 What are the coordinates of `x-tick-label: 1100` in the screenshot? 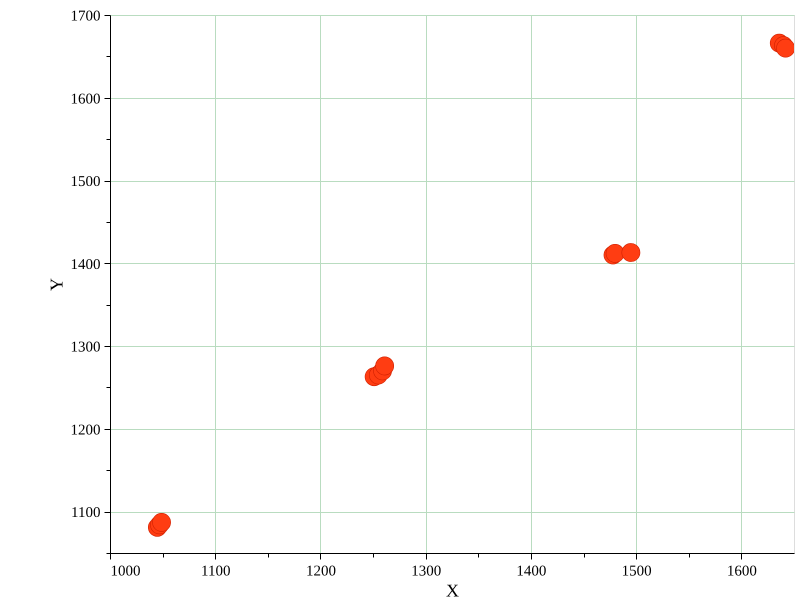 It's located at (215, 572).